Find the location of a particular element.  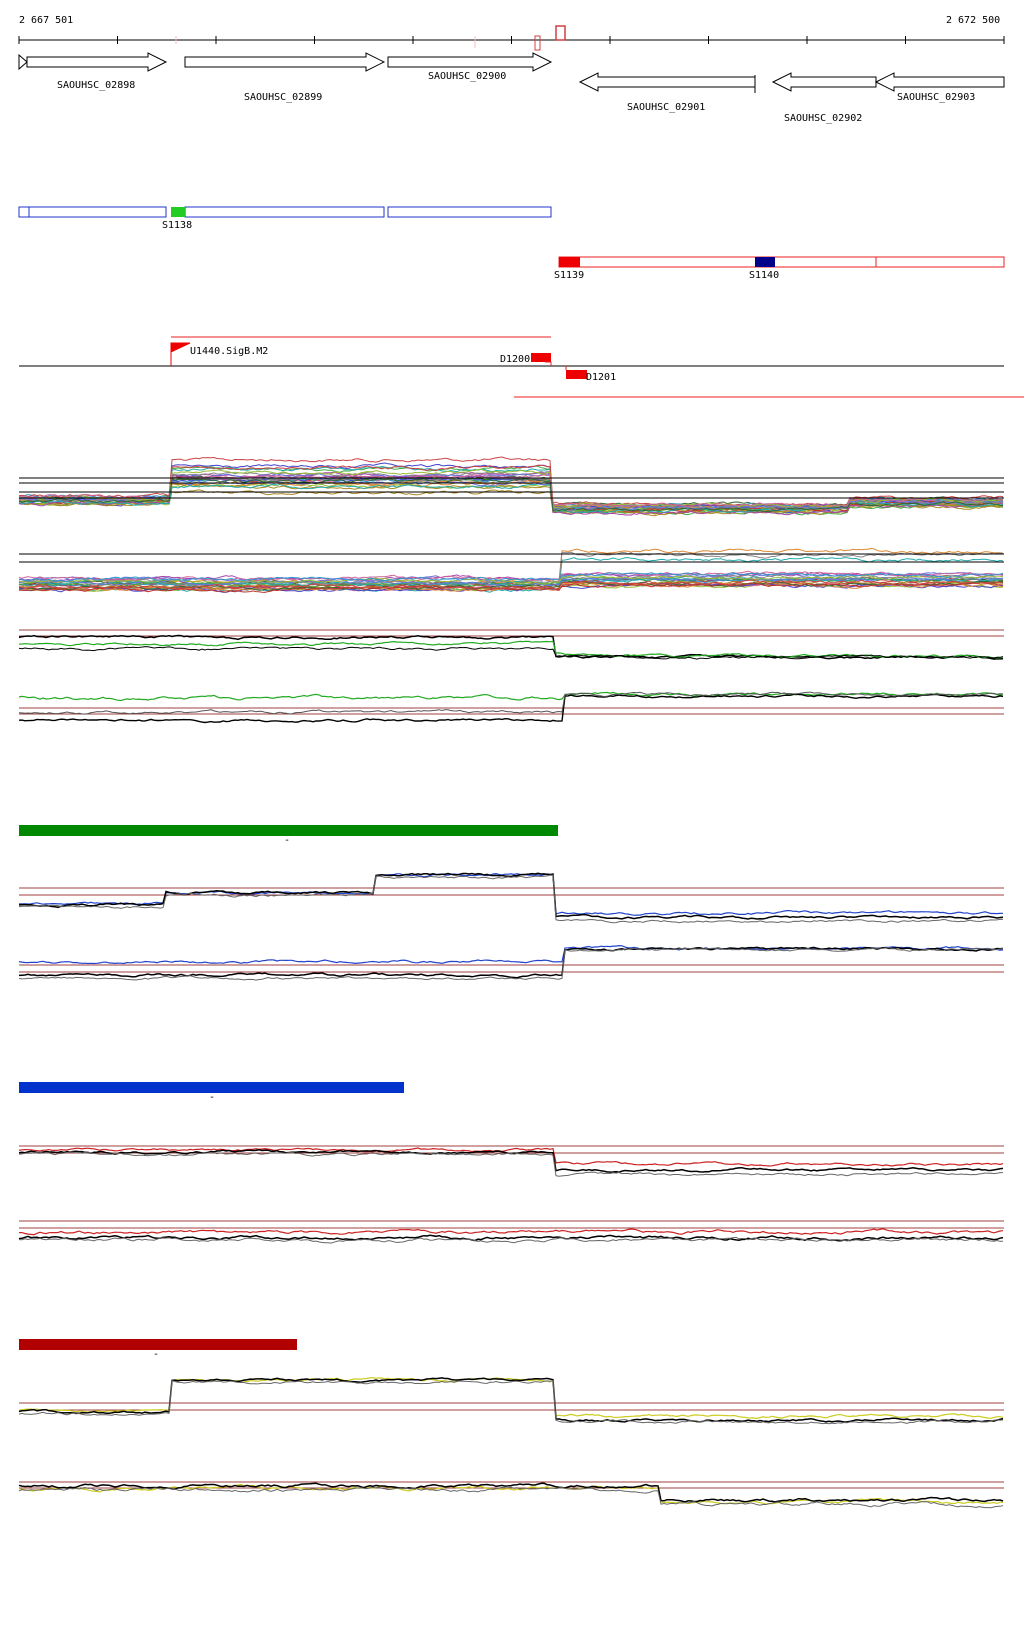

gene-label: SAOUHSC_02900 is located at coordinates (467, 76).